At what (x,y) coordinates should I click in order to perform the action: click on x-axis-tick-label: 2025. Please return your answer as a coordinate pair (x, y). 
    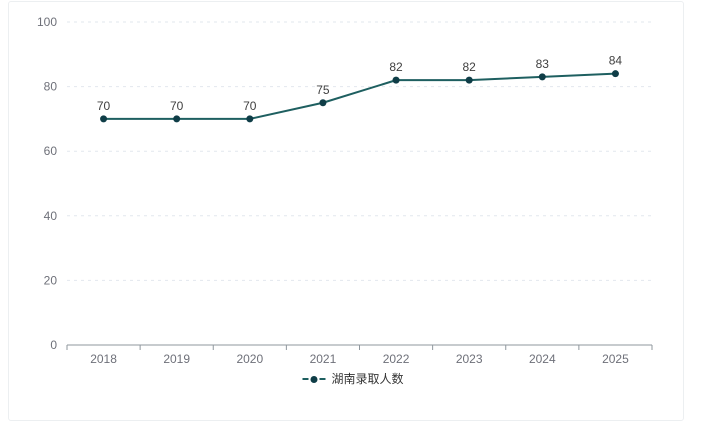
    Looking at the image, I should click on (615, 359).